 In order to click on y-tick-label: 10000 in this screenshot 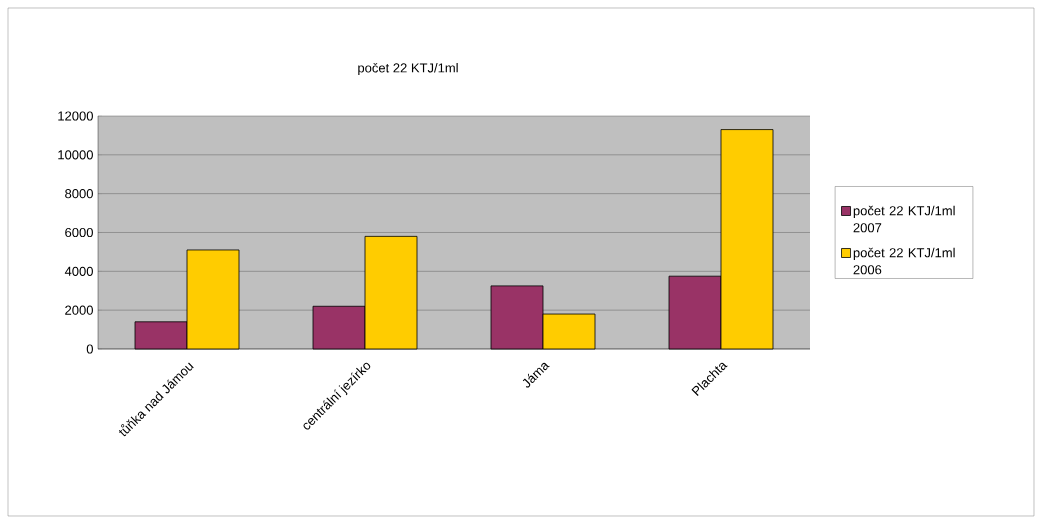, I will do `click(75, 155)`.